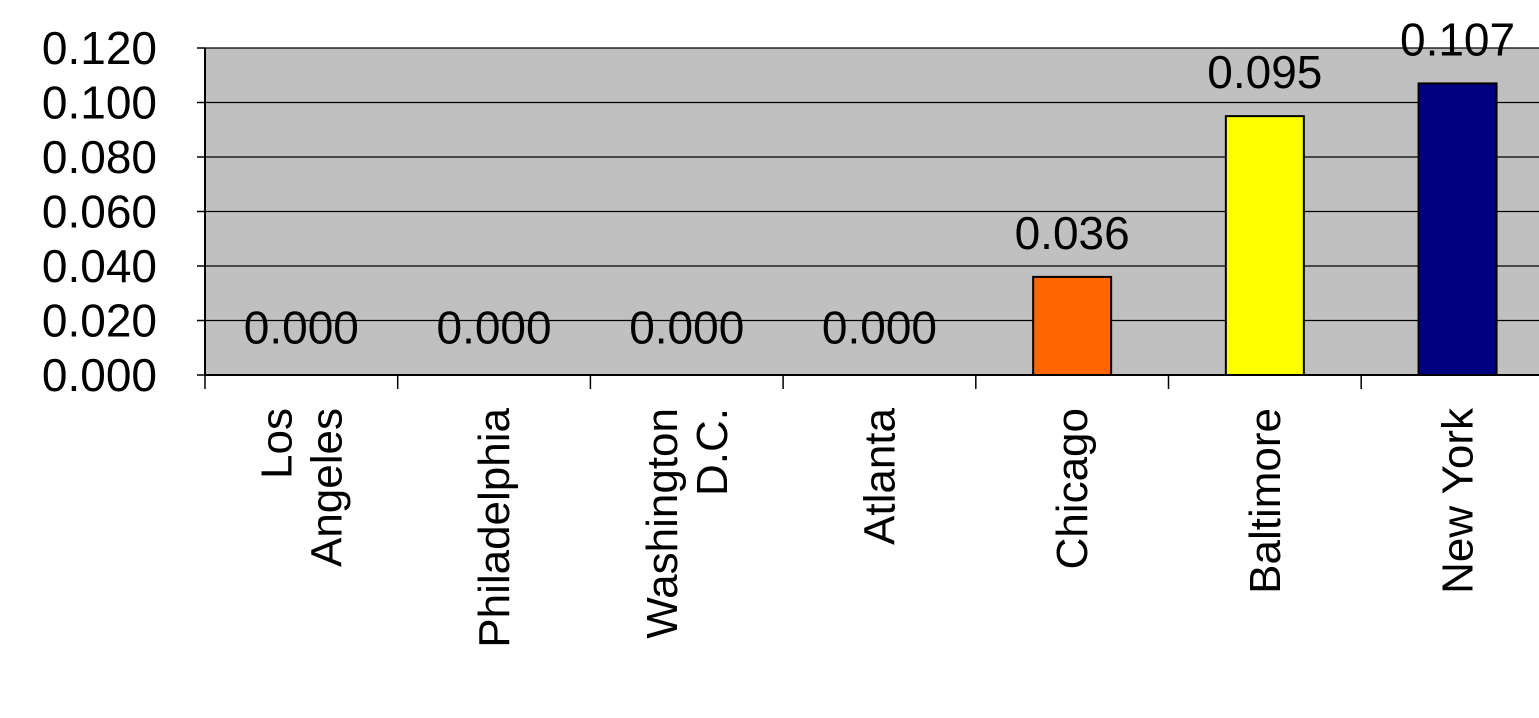  What do you see at coordinates (326, 487) in the screenshot?
I see `category-label-line: Angeles` at bounding box center [326, 487].